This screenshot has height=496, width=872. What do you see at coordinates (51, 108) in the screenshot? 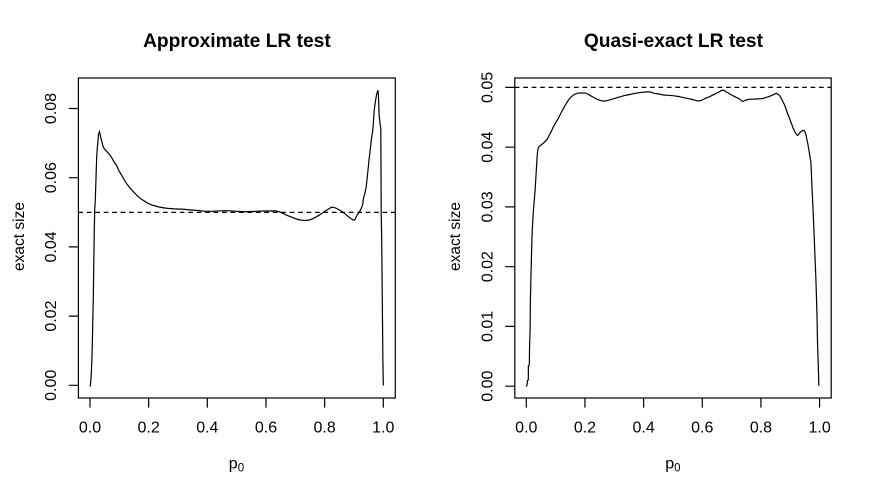
I see `svg-text: 0.08` at bounding box center [51, 108].